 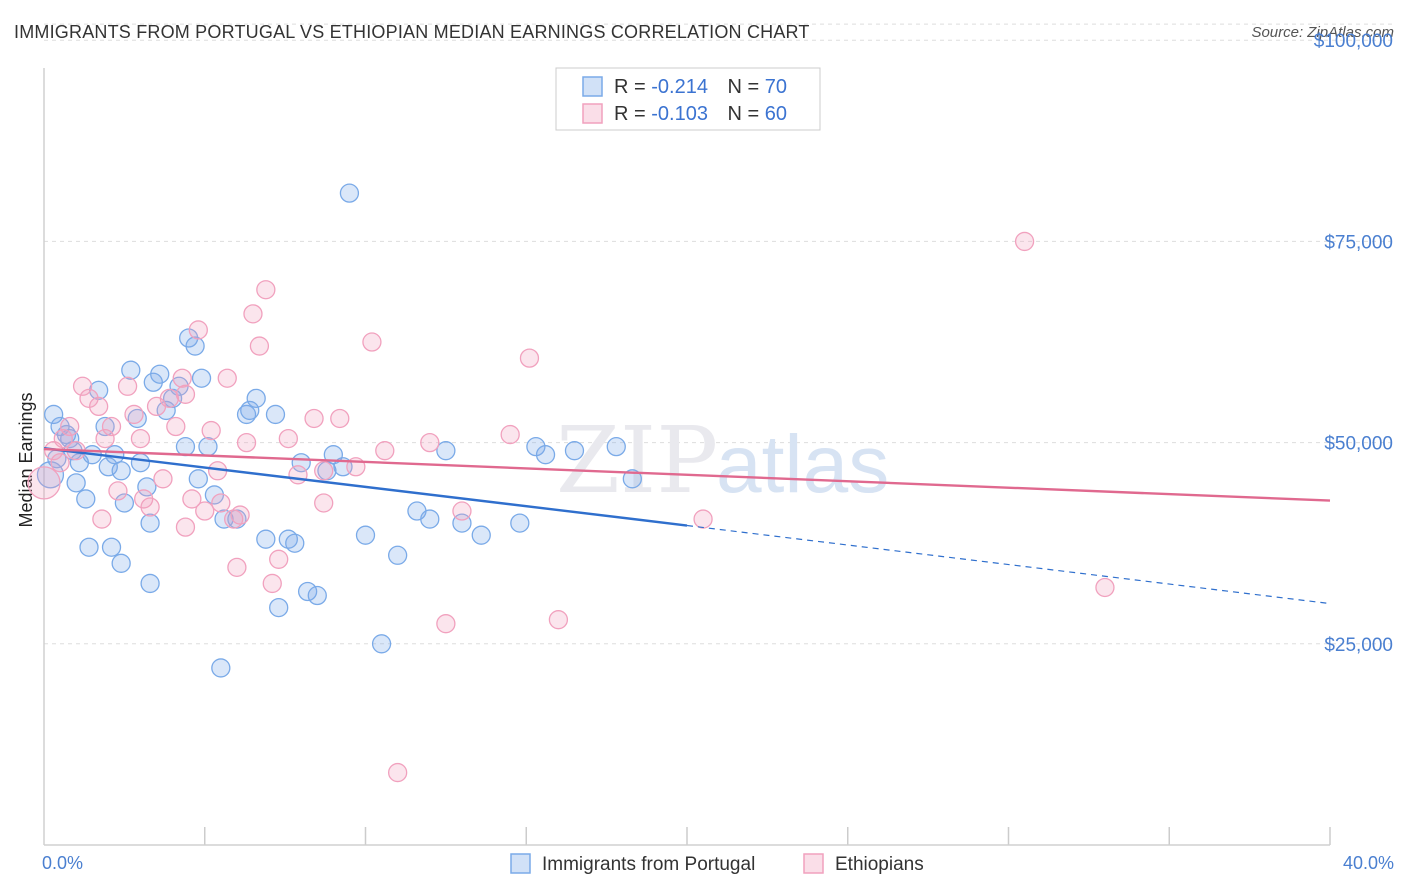 I want to click on watermark: ZIP atlas, so click(x=722, y=460).